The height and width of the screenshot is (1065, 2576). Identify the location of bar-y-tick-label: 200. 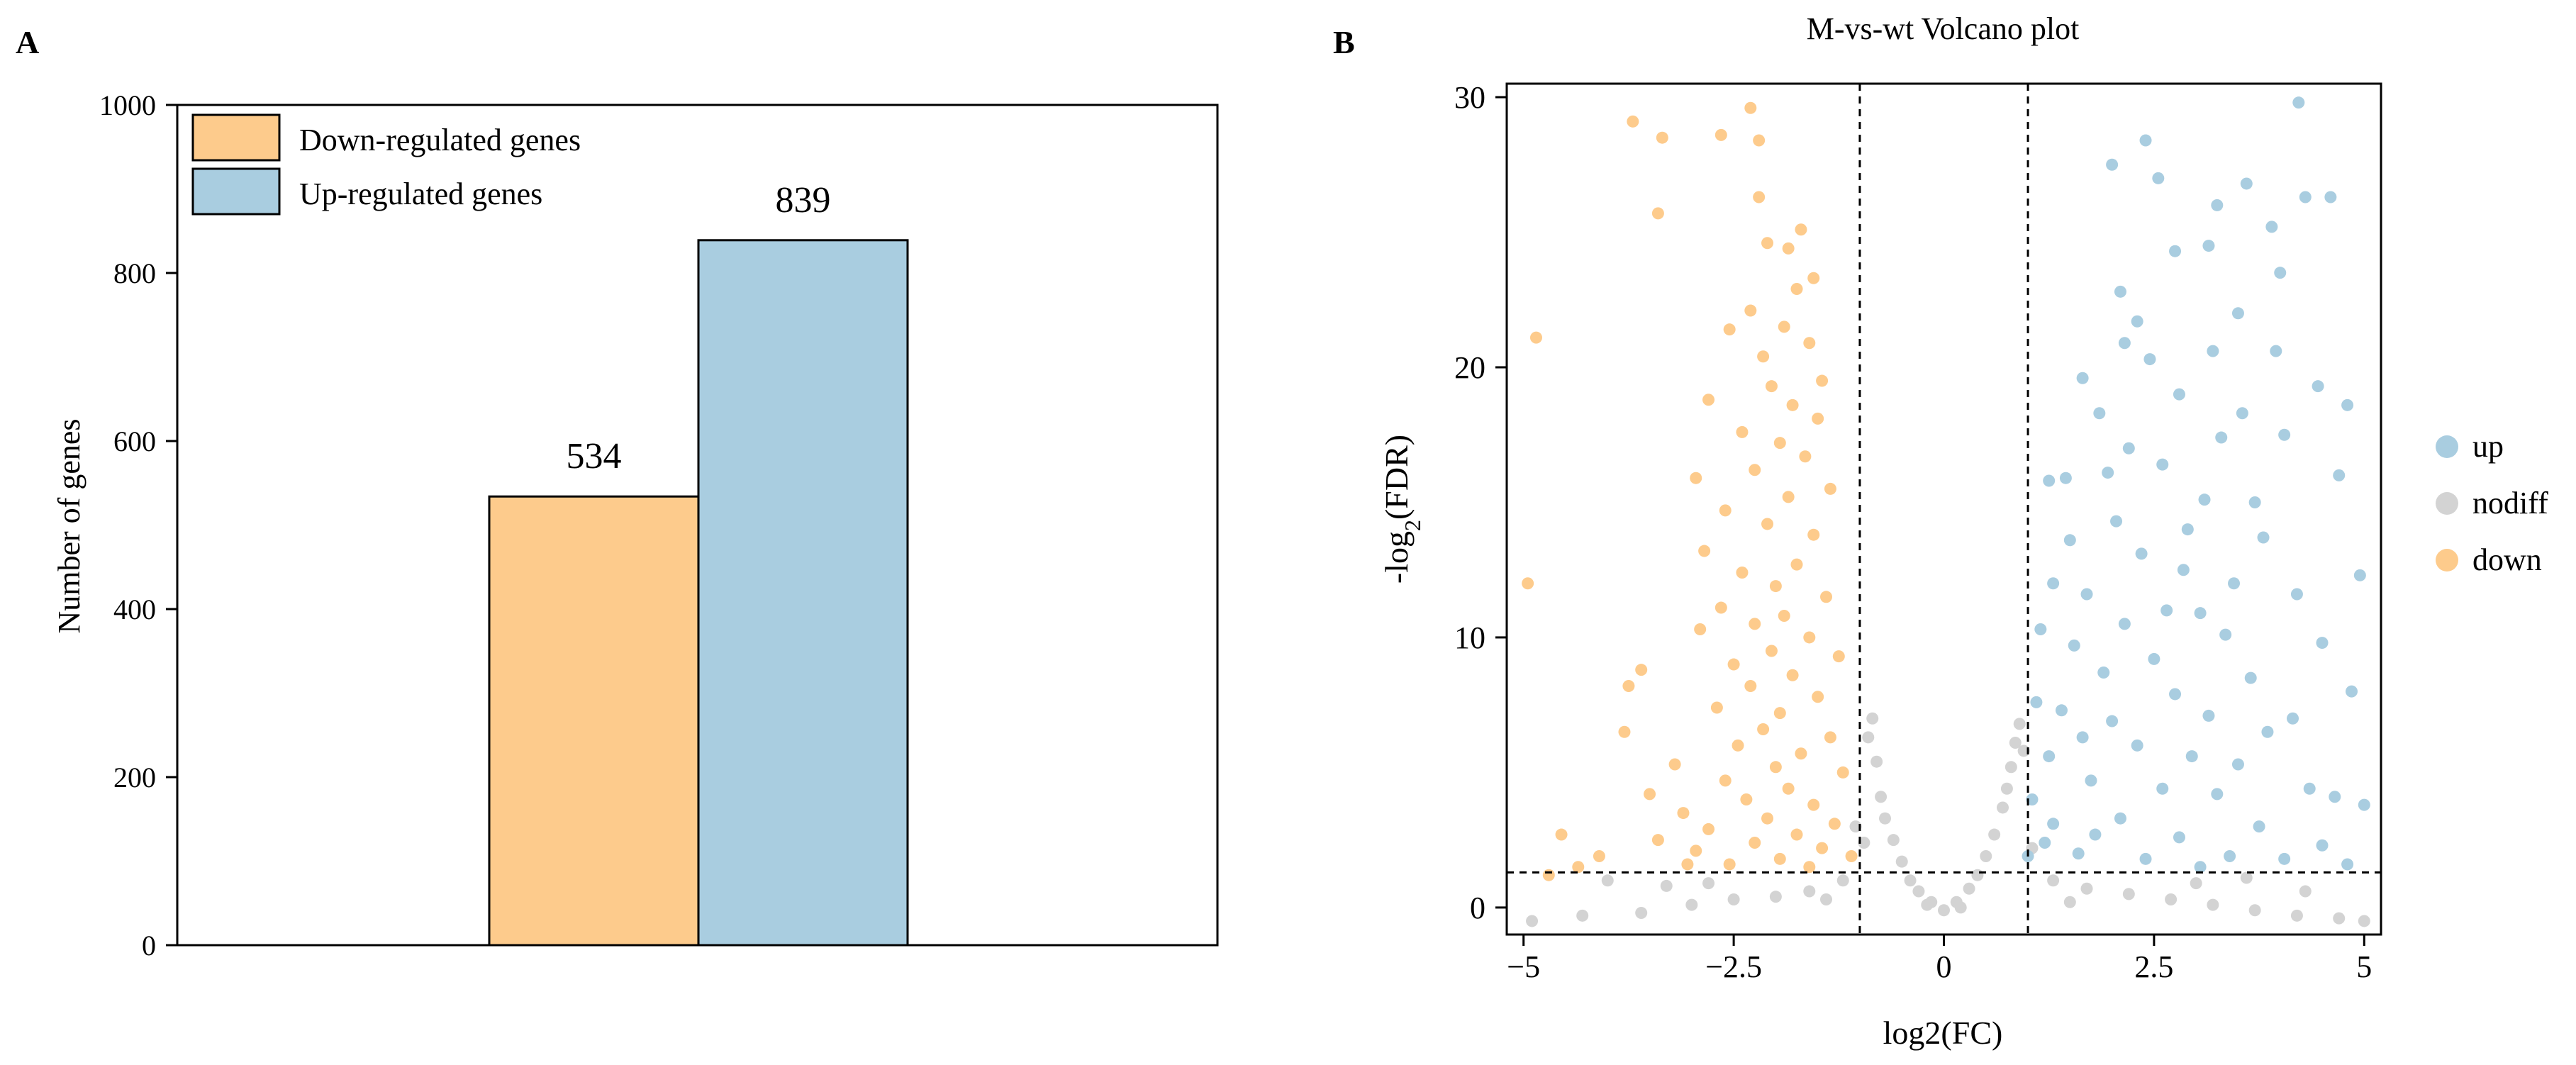
(134, 777).